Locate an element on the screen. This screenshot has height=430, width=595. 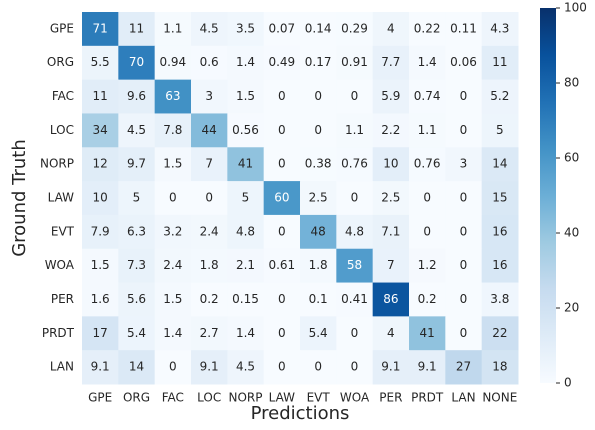
colorbar is located at coordinates (548, 195).